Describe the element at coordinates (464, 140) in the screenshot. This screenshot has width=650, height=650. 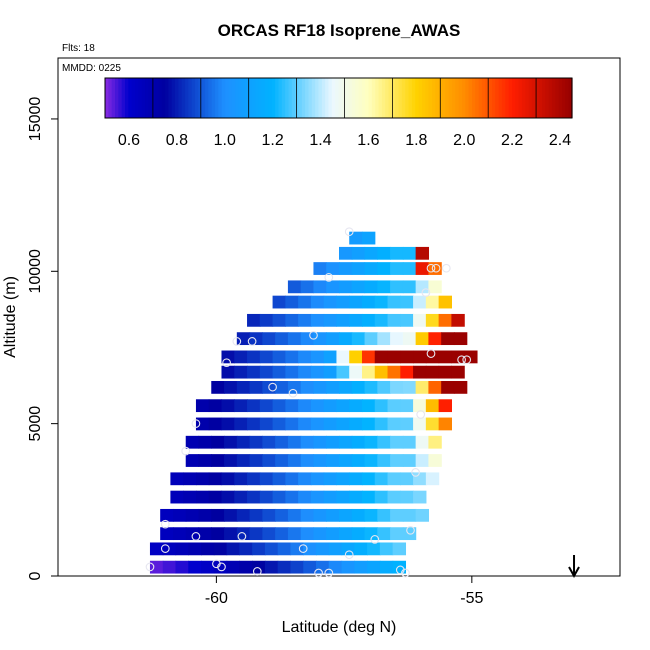
I see `colorbar-tick-label: 2.0` at that location.